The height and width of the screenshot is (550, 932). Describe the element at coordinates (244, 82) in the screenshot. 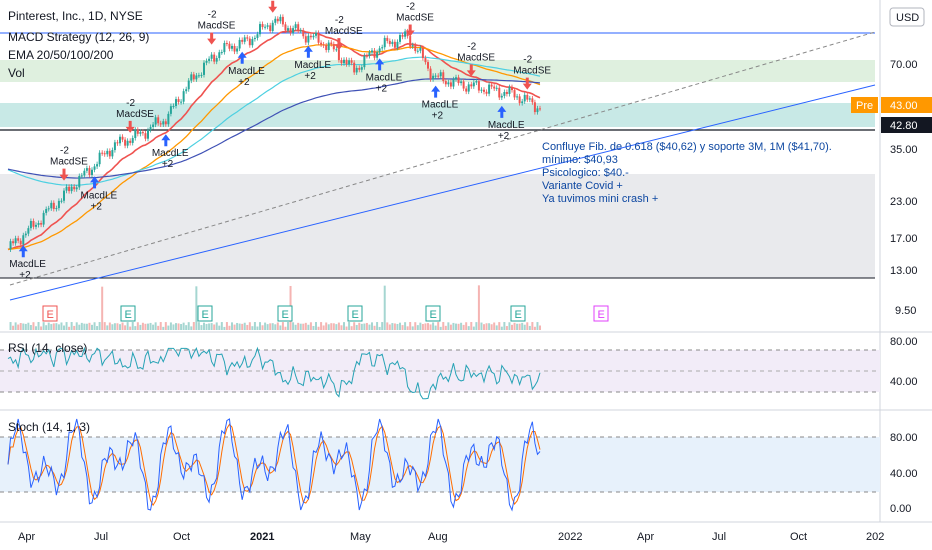

I see `position-plus-label: +2` at that location.